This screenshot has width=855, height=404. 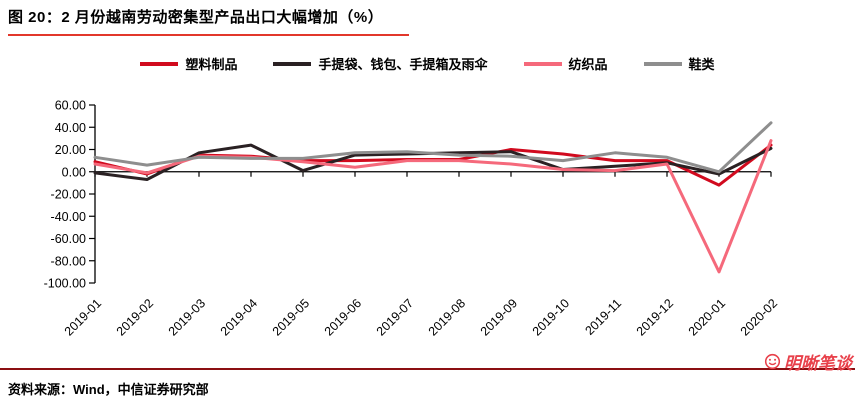 What do you see at coordinates (759, 317) in the screenshot?
I see `x-axis-label: 2020-02` at bounding box center [759, 317].